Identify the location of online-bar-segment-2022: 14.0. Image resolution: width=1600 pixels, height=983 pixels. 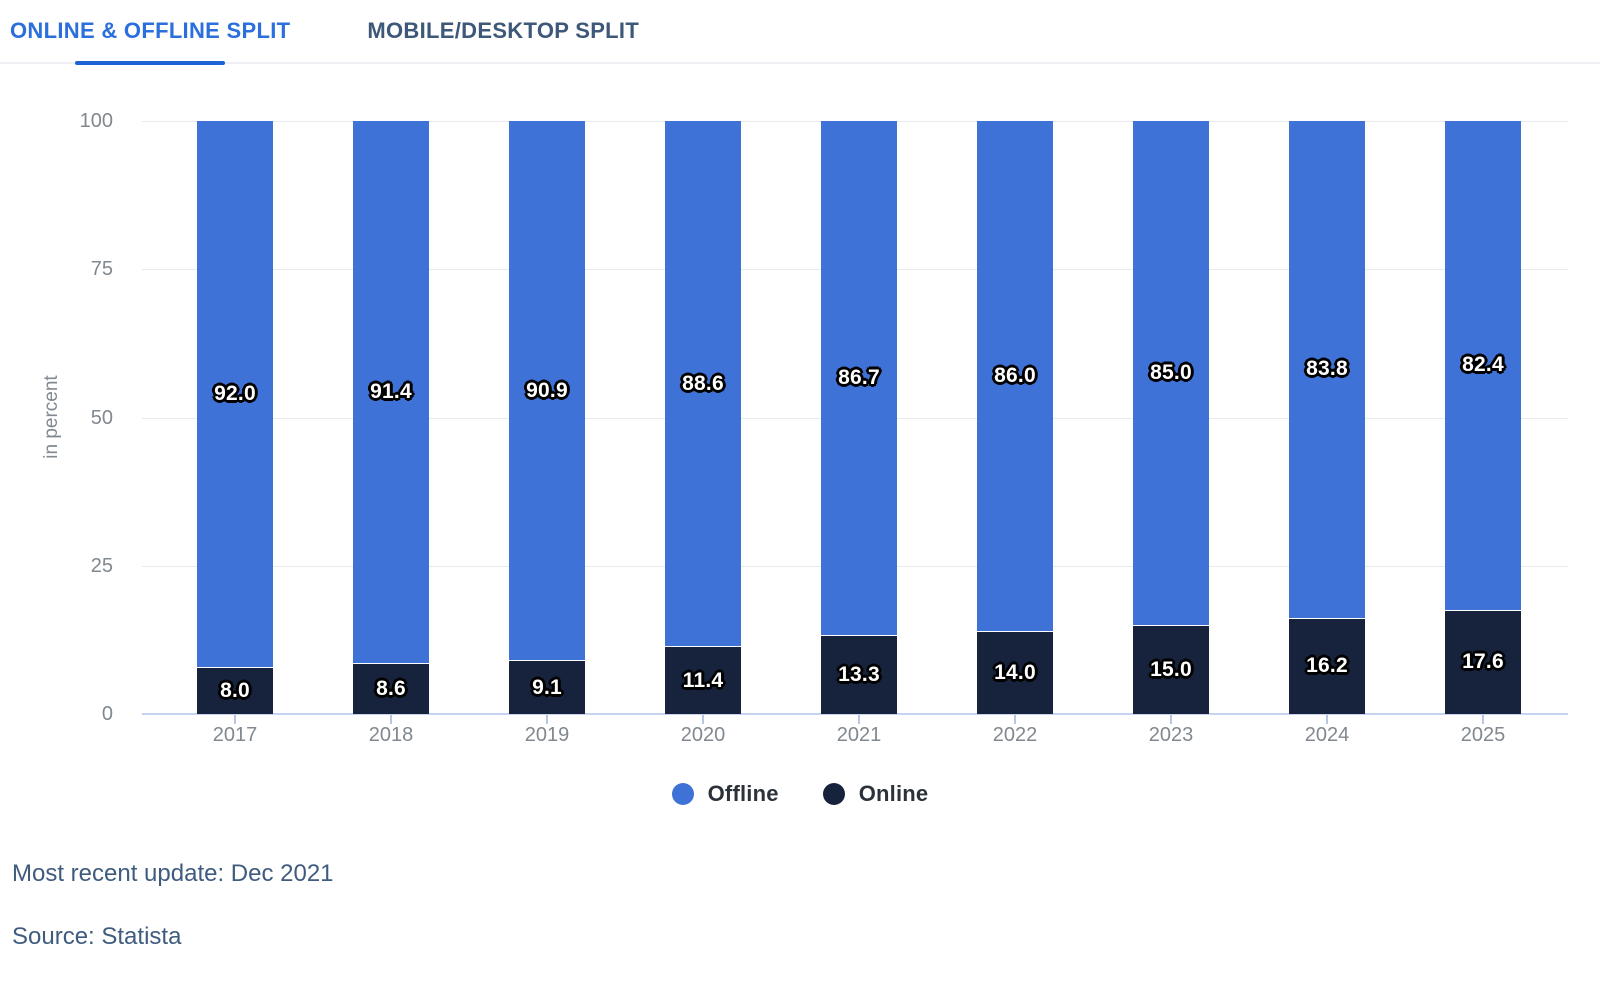
(1015, 672).